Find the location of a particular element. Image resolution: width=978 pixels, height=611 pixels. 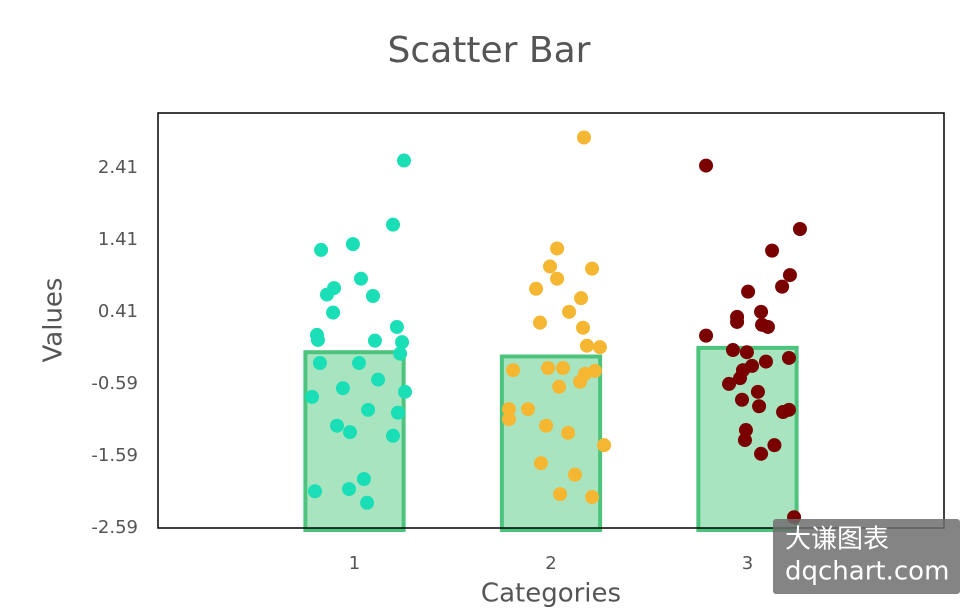

x-axis-label: Categories is located at coordinates (551, 594).